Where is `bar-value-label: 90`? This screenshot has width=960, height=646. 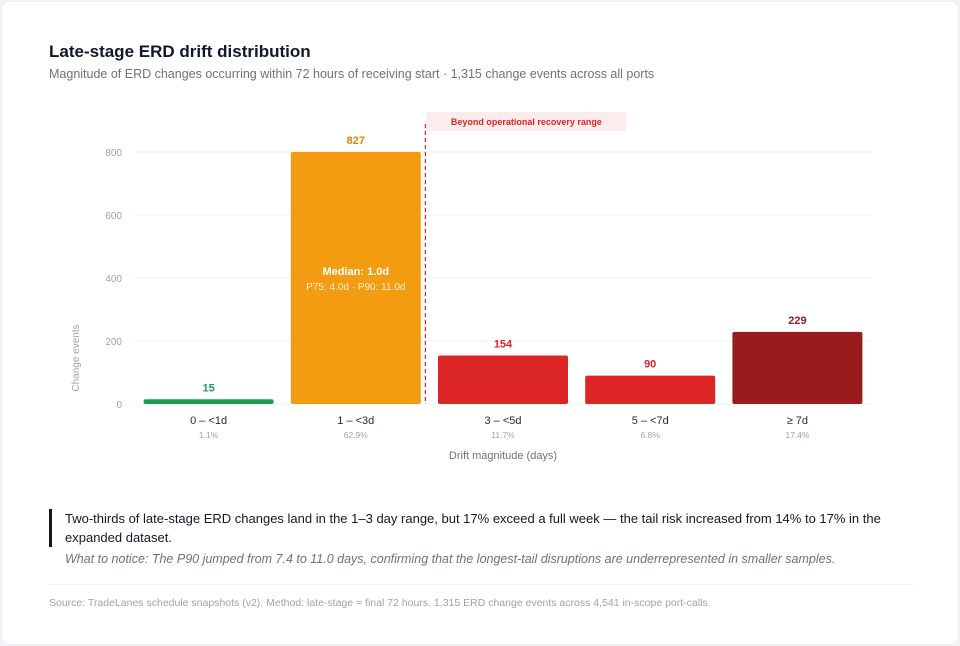
bar-value-label: 90 is located at coordinates (650, 365).